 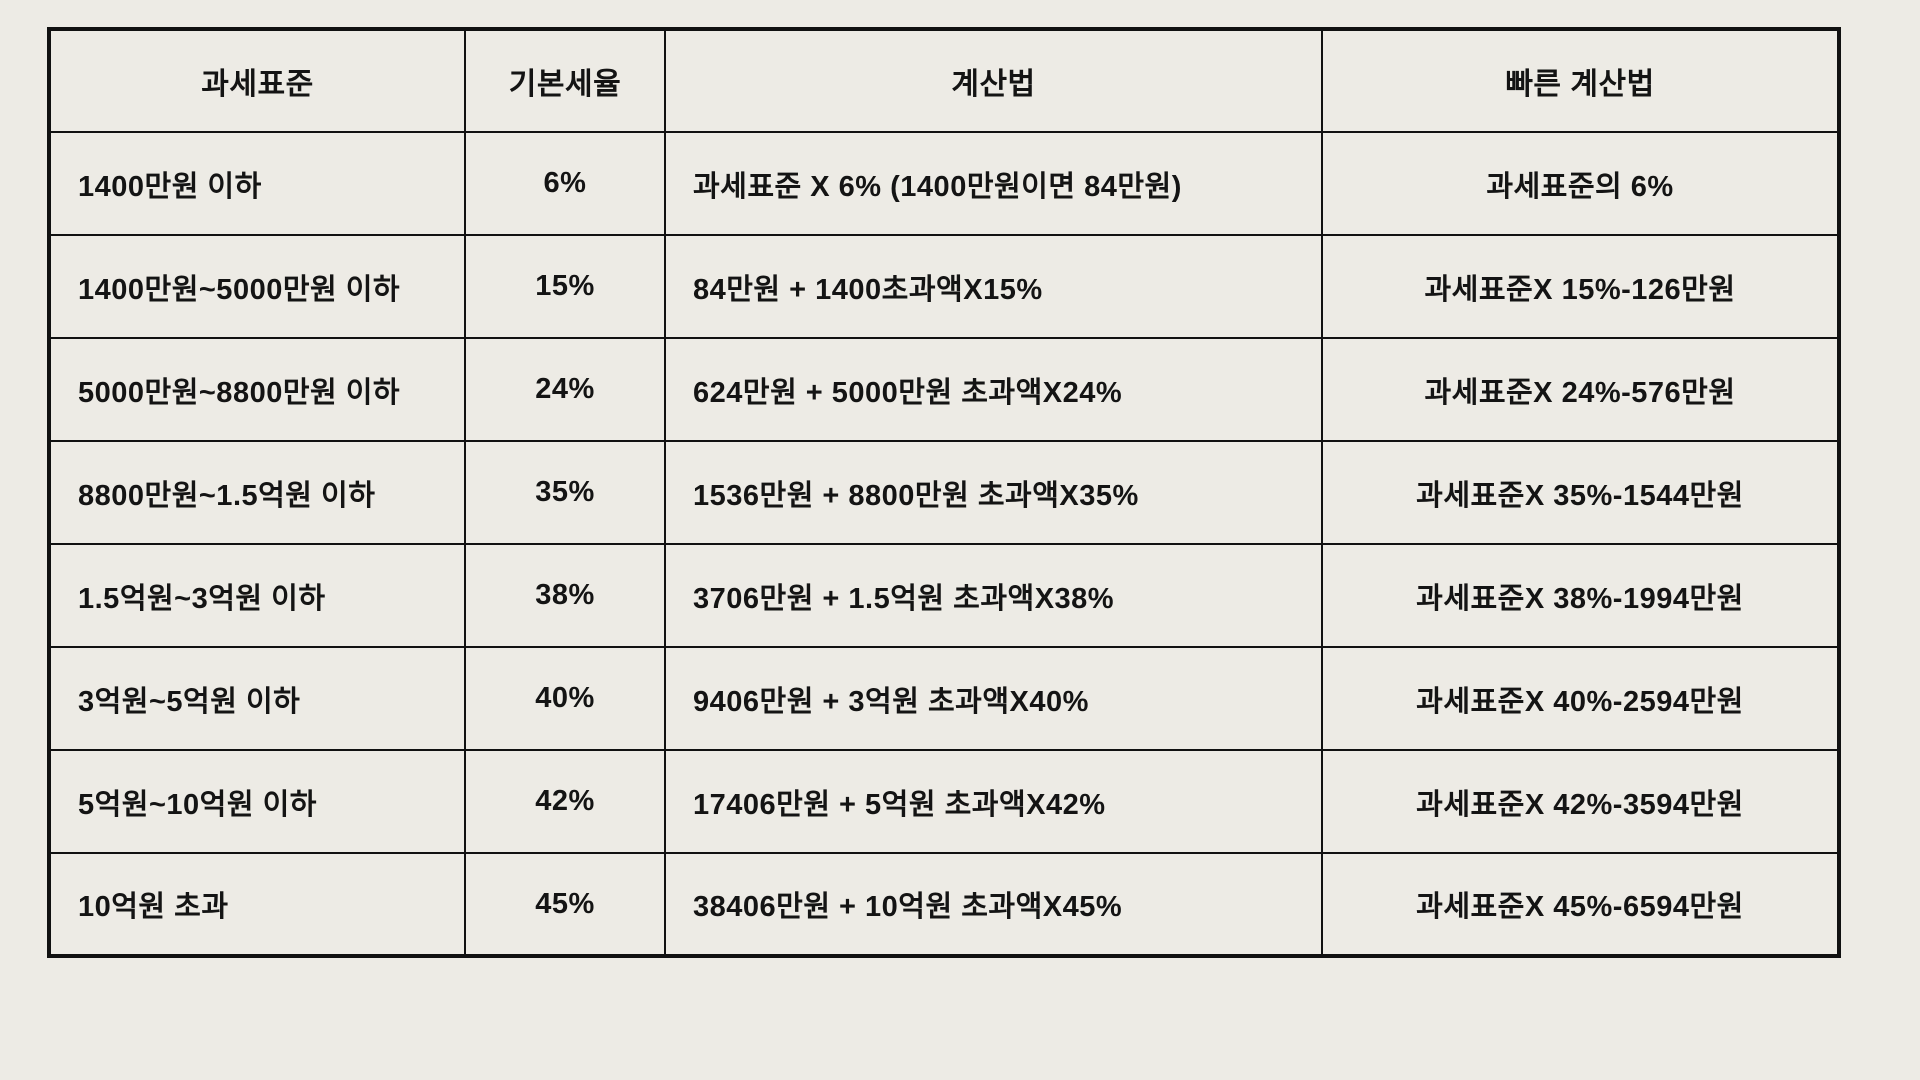 What do you see at coordinates (257, 286) in the screenshot?
I see `cell-tax-base: 1400만원~5000만원 이하` at bounding box center [257, 286].